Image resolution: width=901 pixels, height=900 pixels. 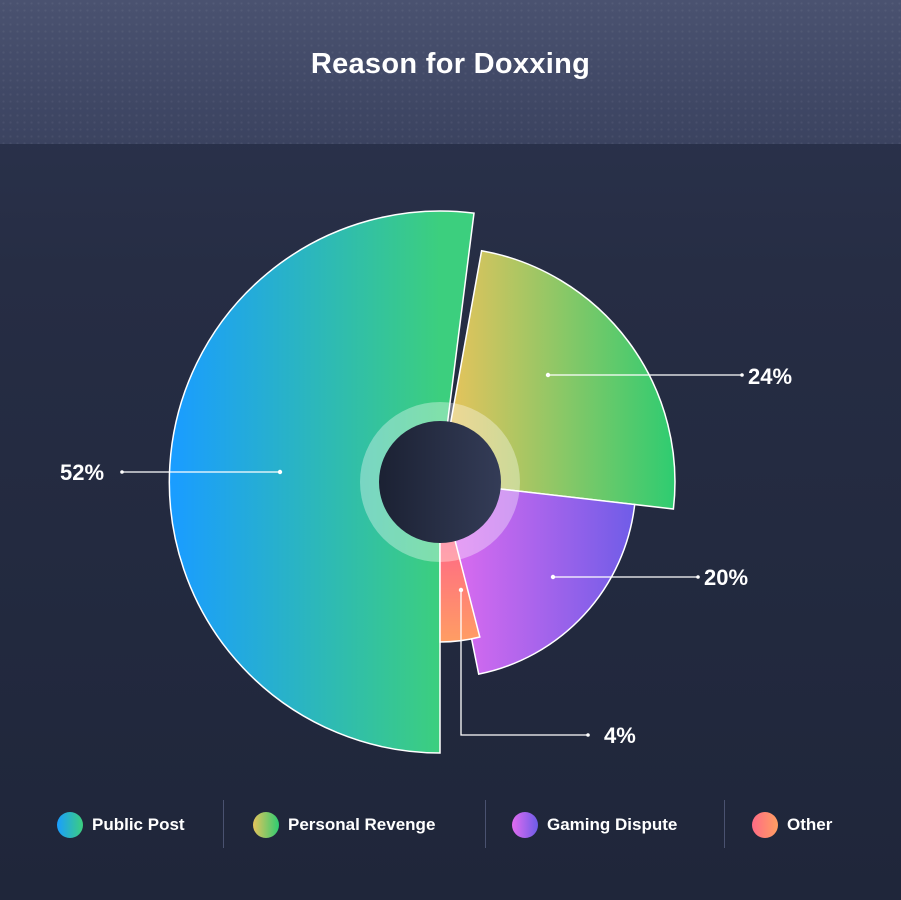 I want to click on legend-label-gaming-dispute: Gaming Dispute, so click(x=612, y=824).